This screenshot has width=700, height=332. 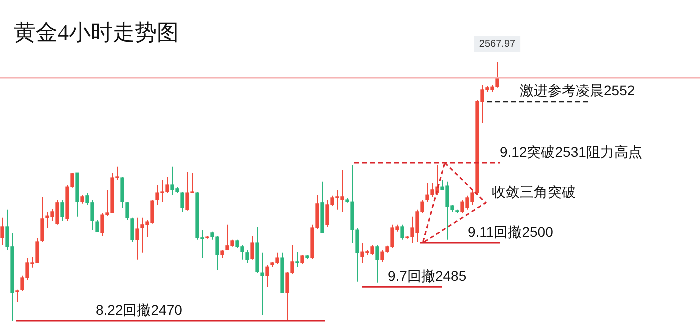 I want to click on annotation: 收敛三角突破, so click(x=534, y=192).